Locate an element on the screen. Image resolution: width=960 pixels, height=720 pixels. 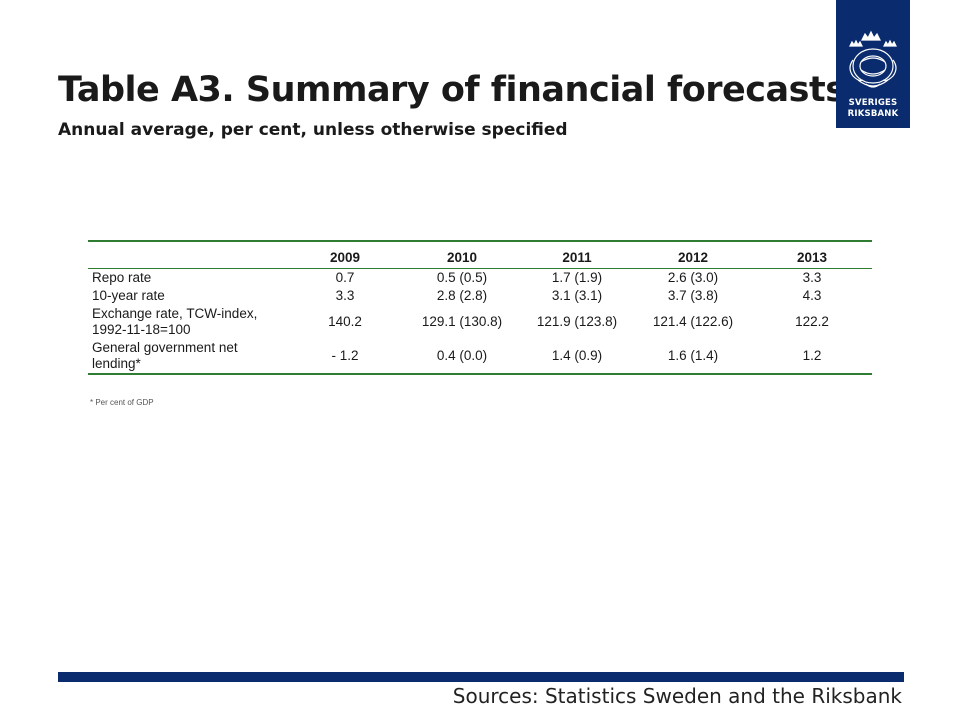
table-cell: 0.5 (0.5) is located at coordinates (462, 277).